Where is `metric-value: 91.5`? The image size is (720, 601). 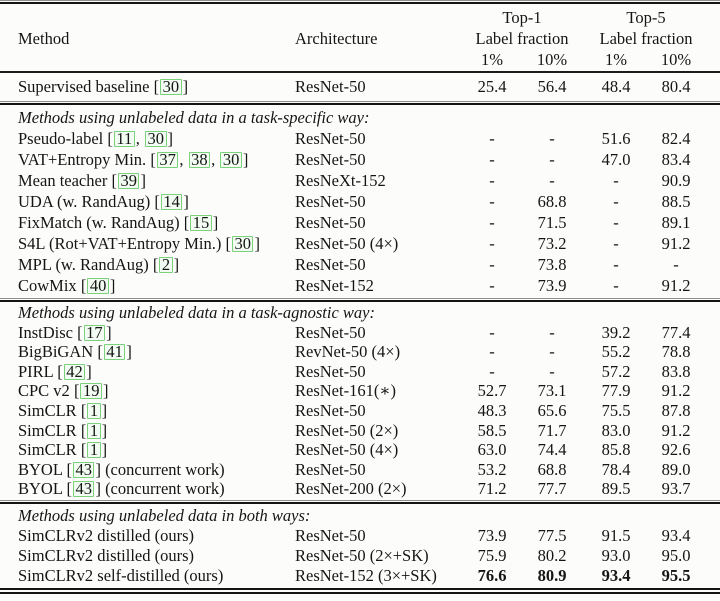
metric-value: 91.5 is located at coordinates (616, 535).